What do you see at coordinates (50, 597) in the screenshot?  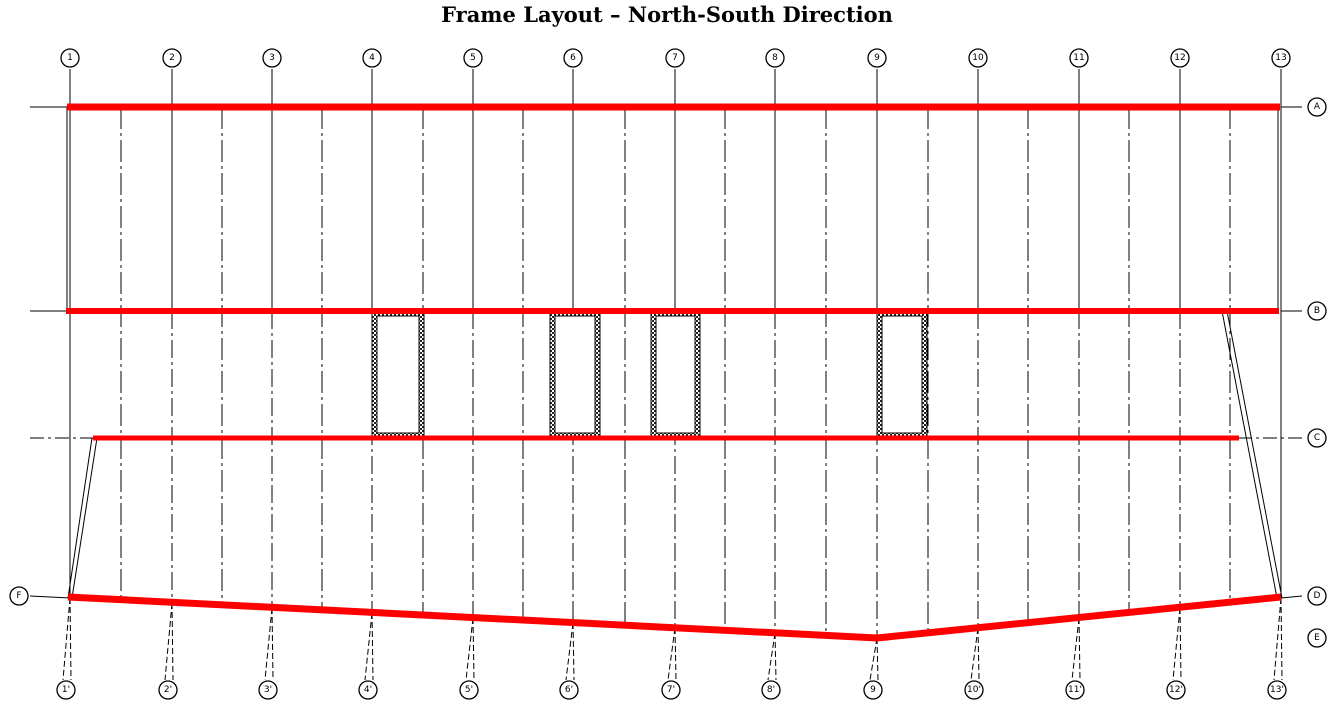 I see `grid-line-F` at bounding box center [50, 597].